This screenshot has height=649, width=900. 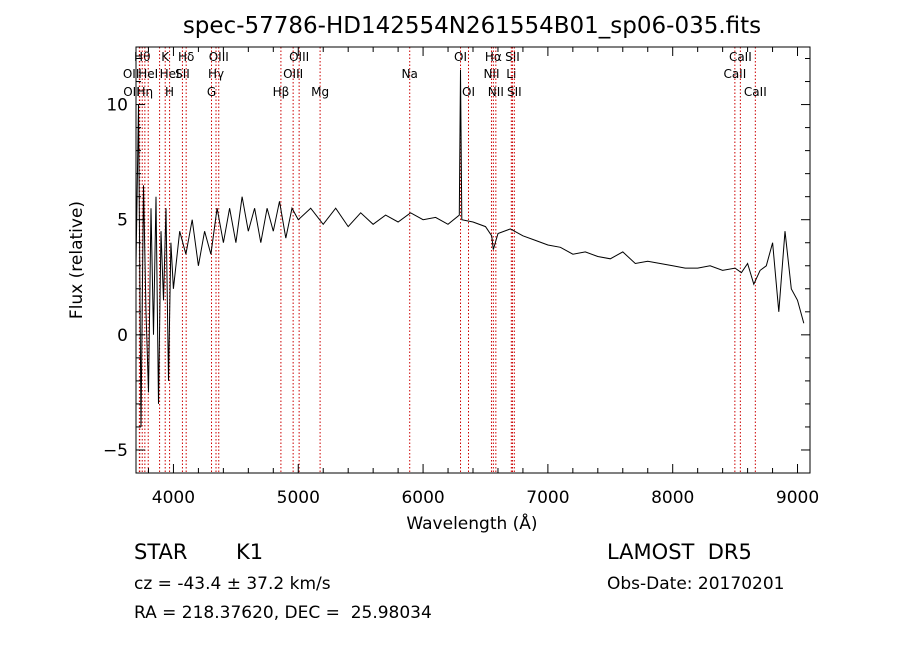 What do you see at coordinates (145, 92) in the screenshot?
I see `spectral-line-label: Hη` at bounding box center [145, 92].